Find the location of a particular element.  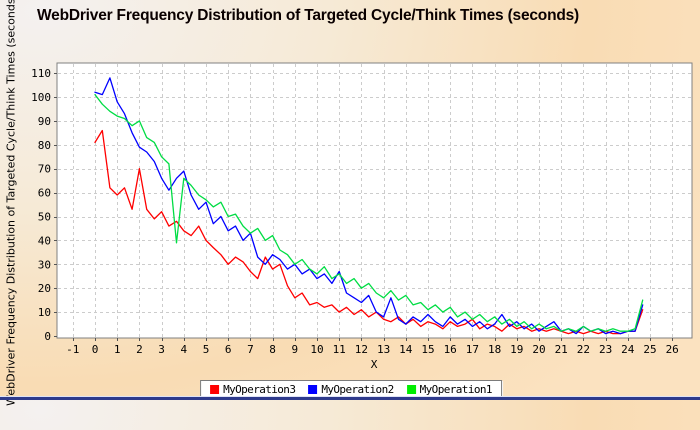

legend-swatch-blue is located at coordinates (313, 389).